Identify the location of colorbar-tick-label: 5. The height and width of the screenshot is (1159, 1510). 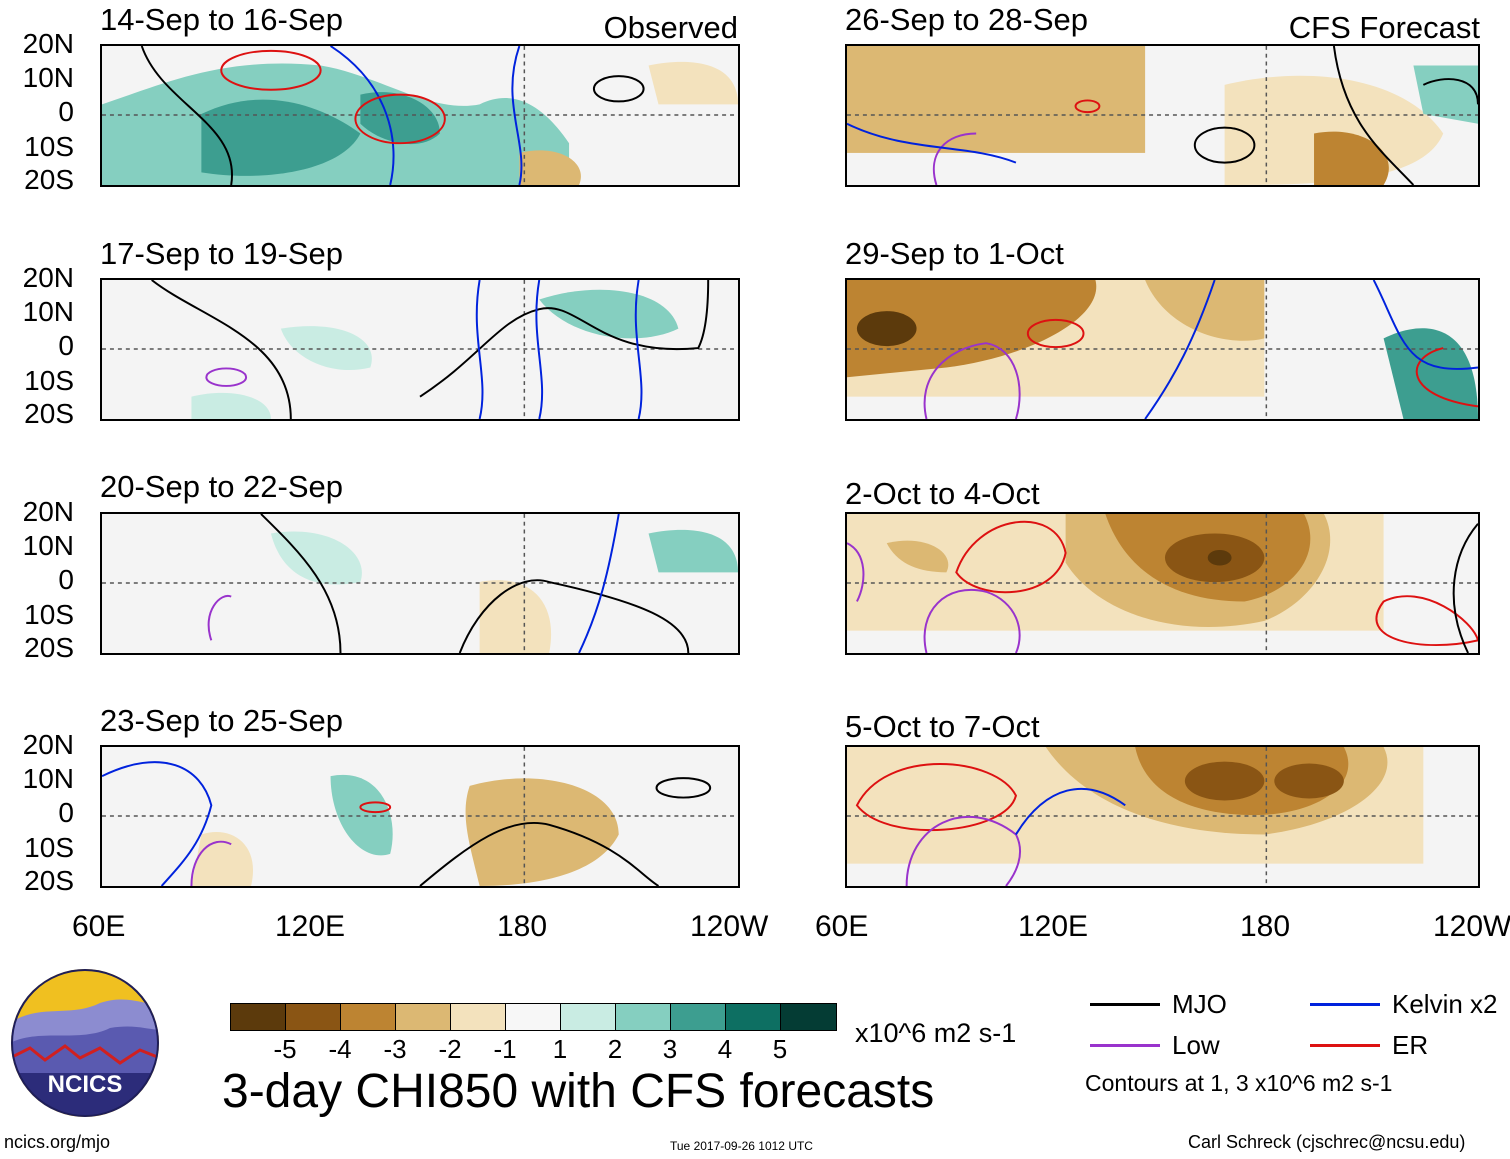
(780, 1049).